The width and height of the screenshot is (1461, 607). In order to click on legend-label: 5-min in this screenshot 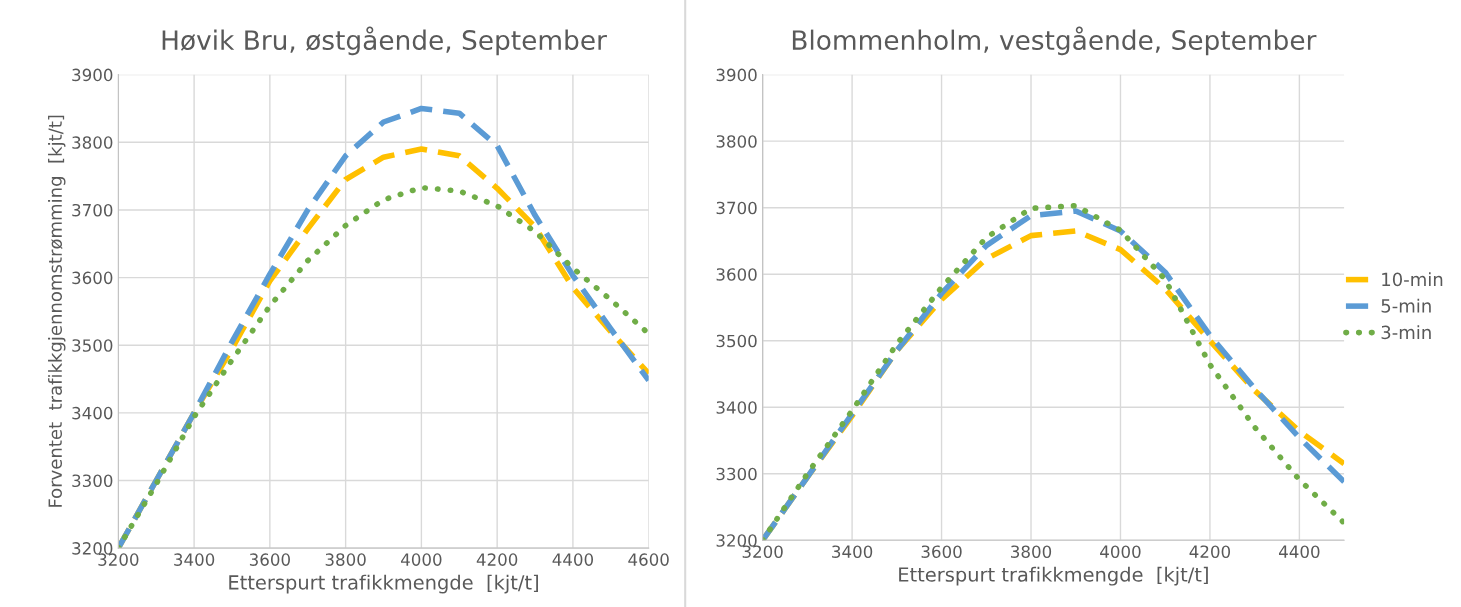, I will do `click(1406, 305)`.